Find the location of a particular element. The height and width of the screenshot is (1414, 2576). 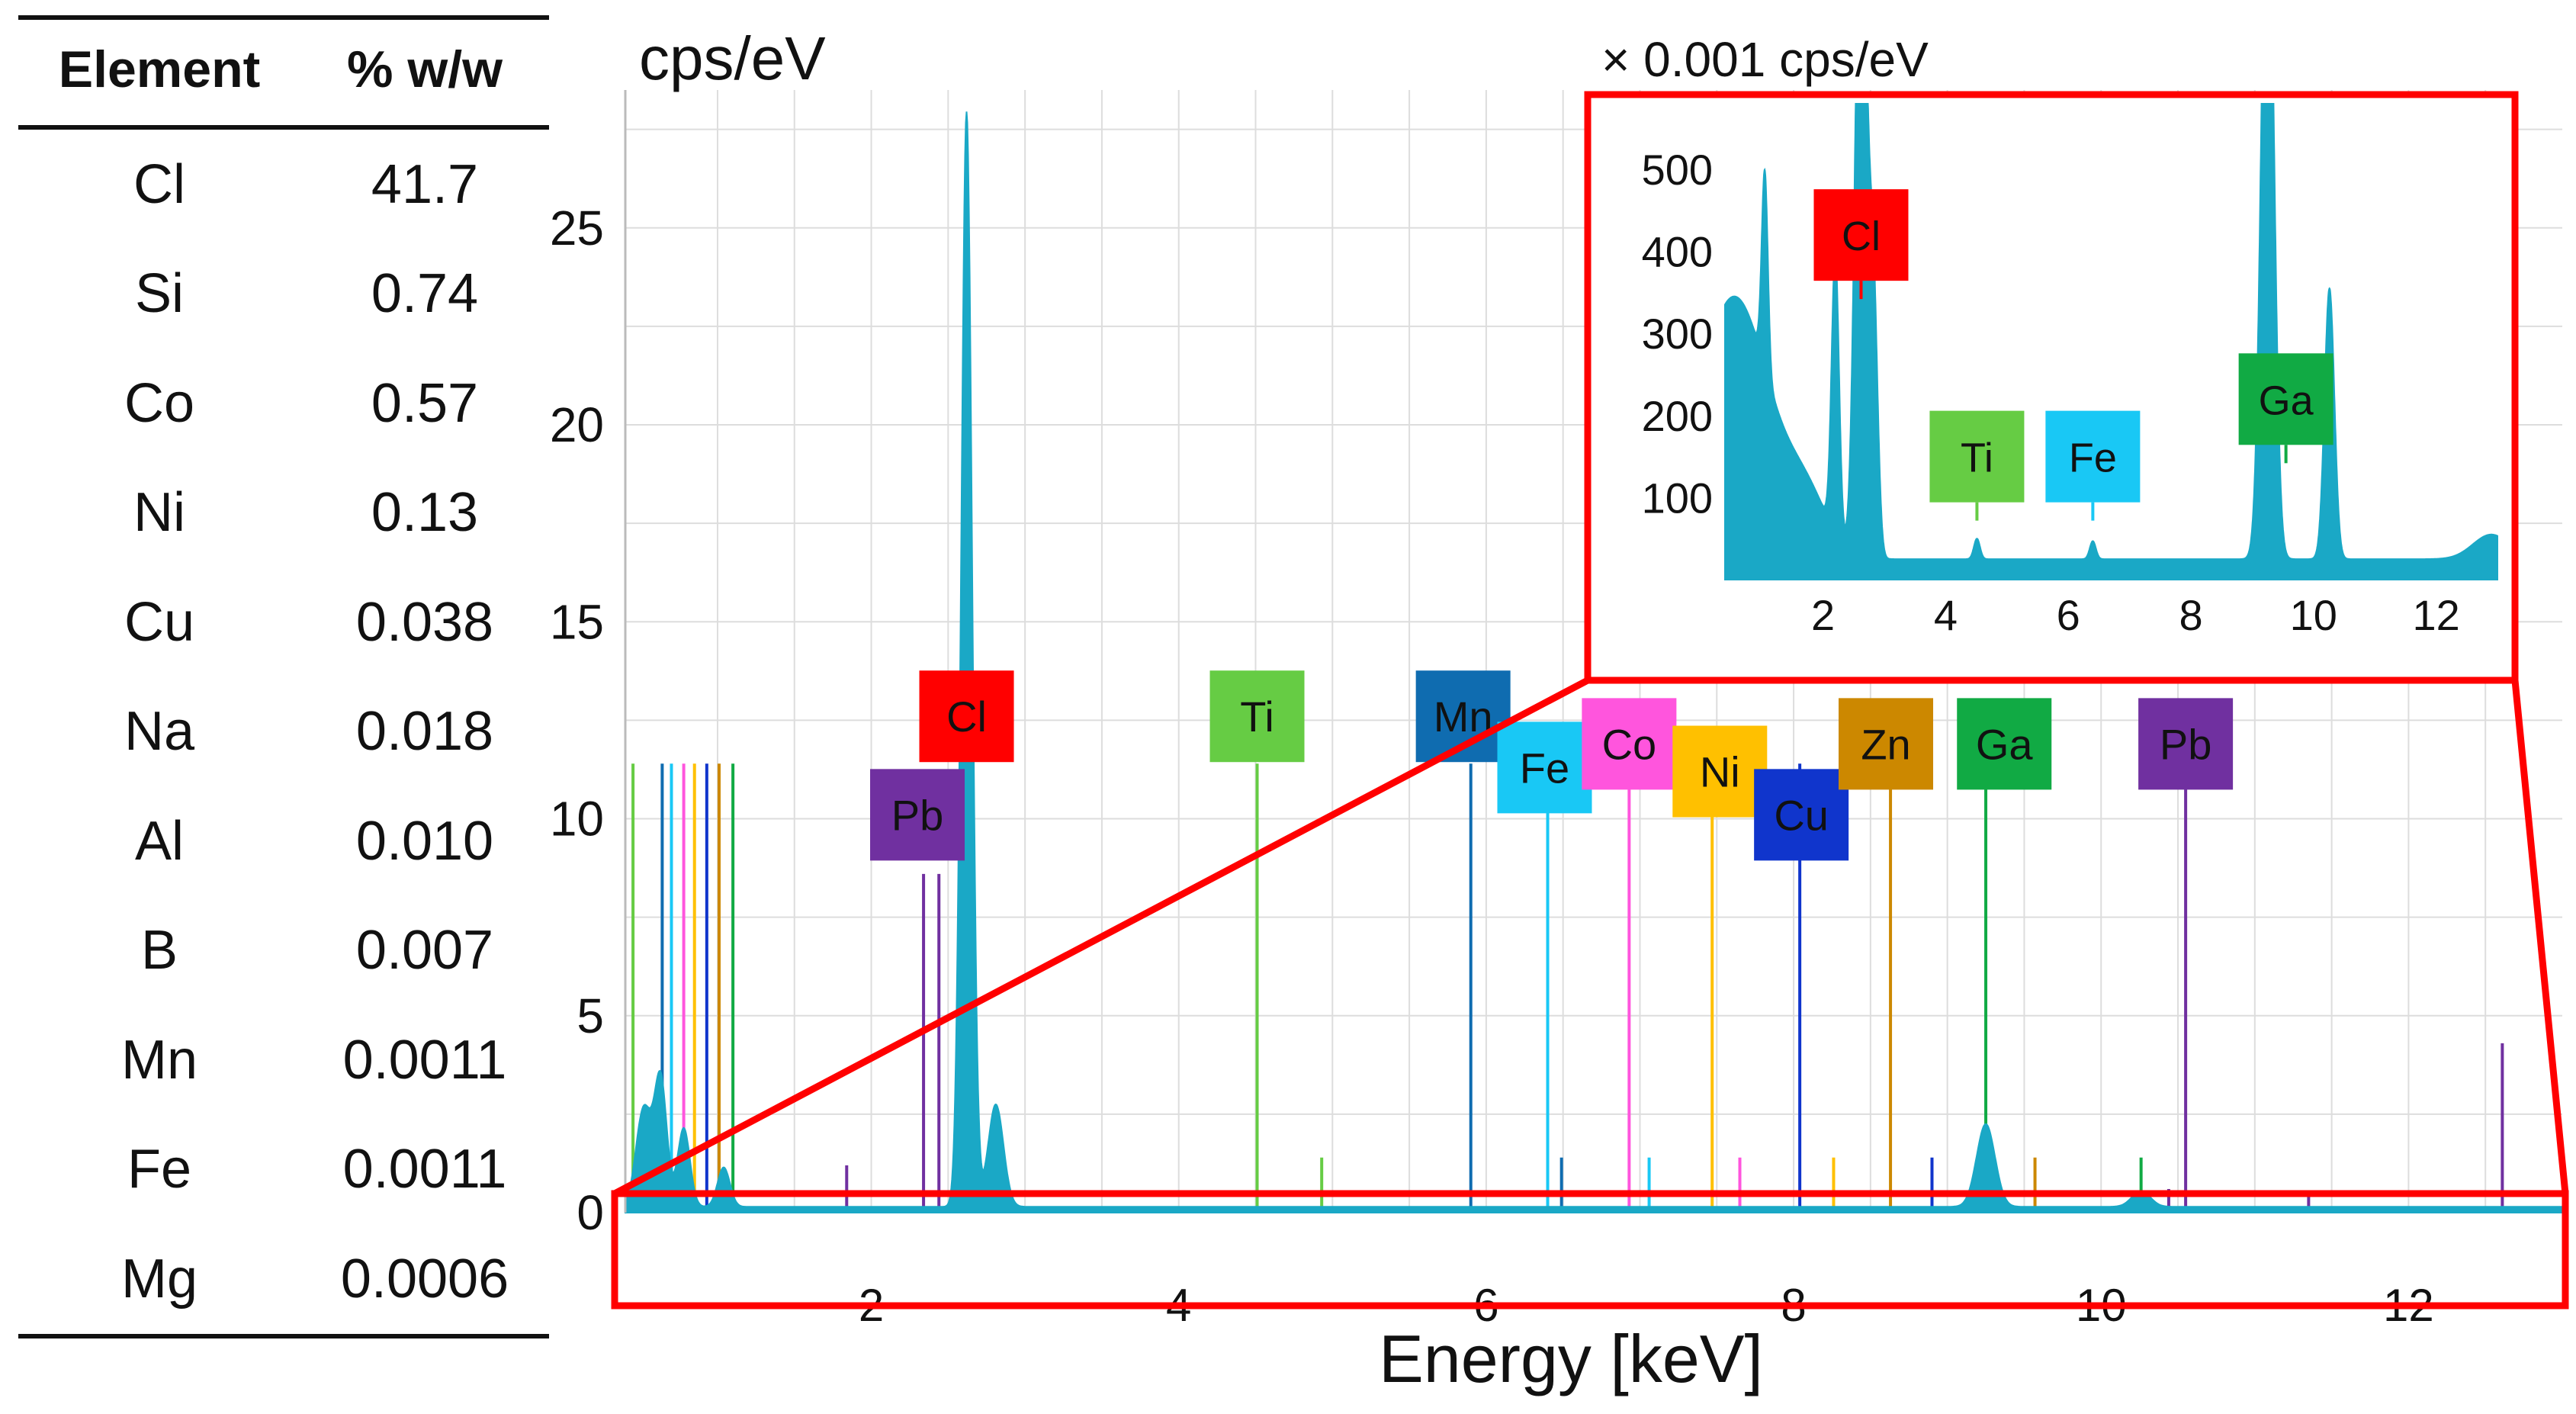

element-label-box-cu is located at coordinates (1802, 815).